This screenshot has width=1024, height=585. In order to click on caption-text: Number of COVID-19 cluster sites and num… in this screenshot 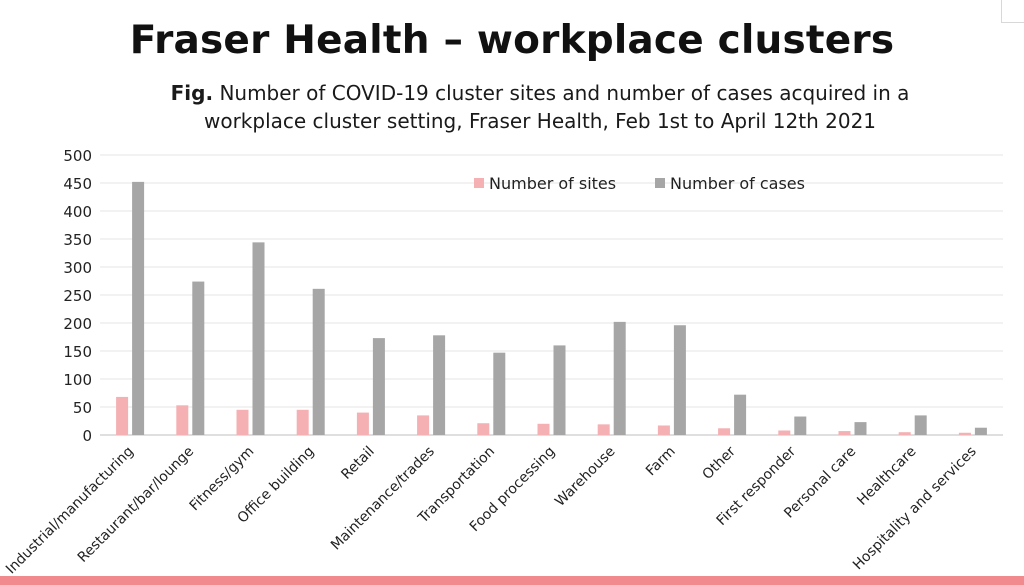, I will do `click(556, 107)`.